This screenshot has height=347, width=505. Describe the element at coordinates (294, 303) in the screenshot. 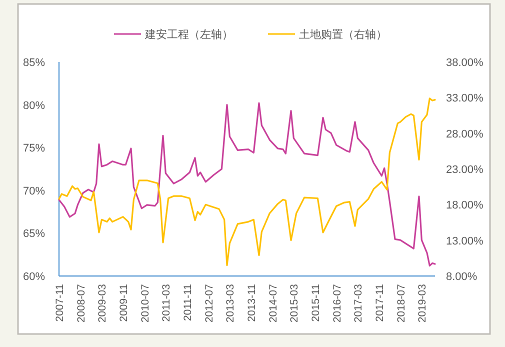

I see `x-tick-label: 2015-03` at that location.